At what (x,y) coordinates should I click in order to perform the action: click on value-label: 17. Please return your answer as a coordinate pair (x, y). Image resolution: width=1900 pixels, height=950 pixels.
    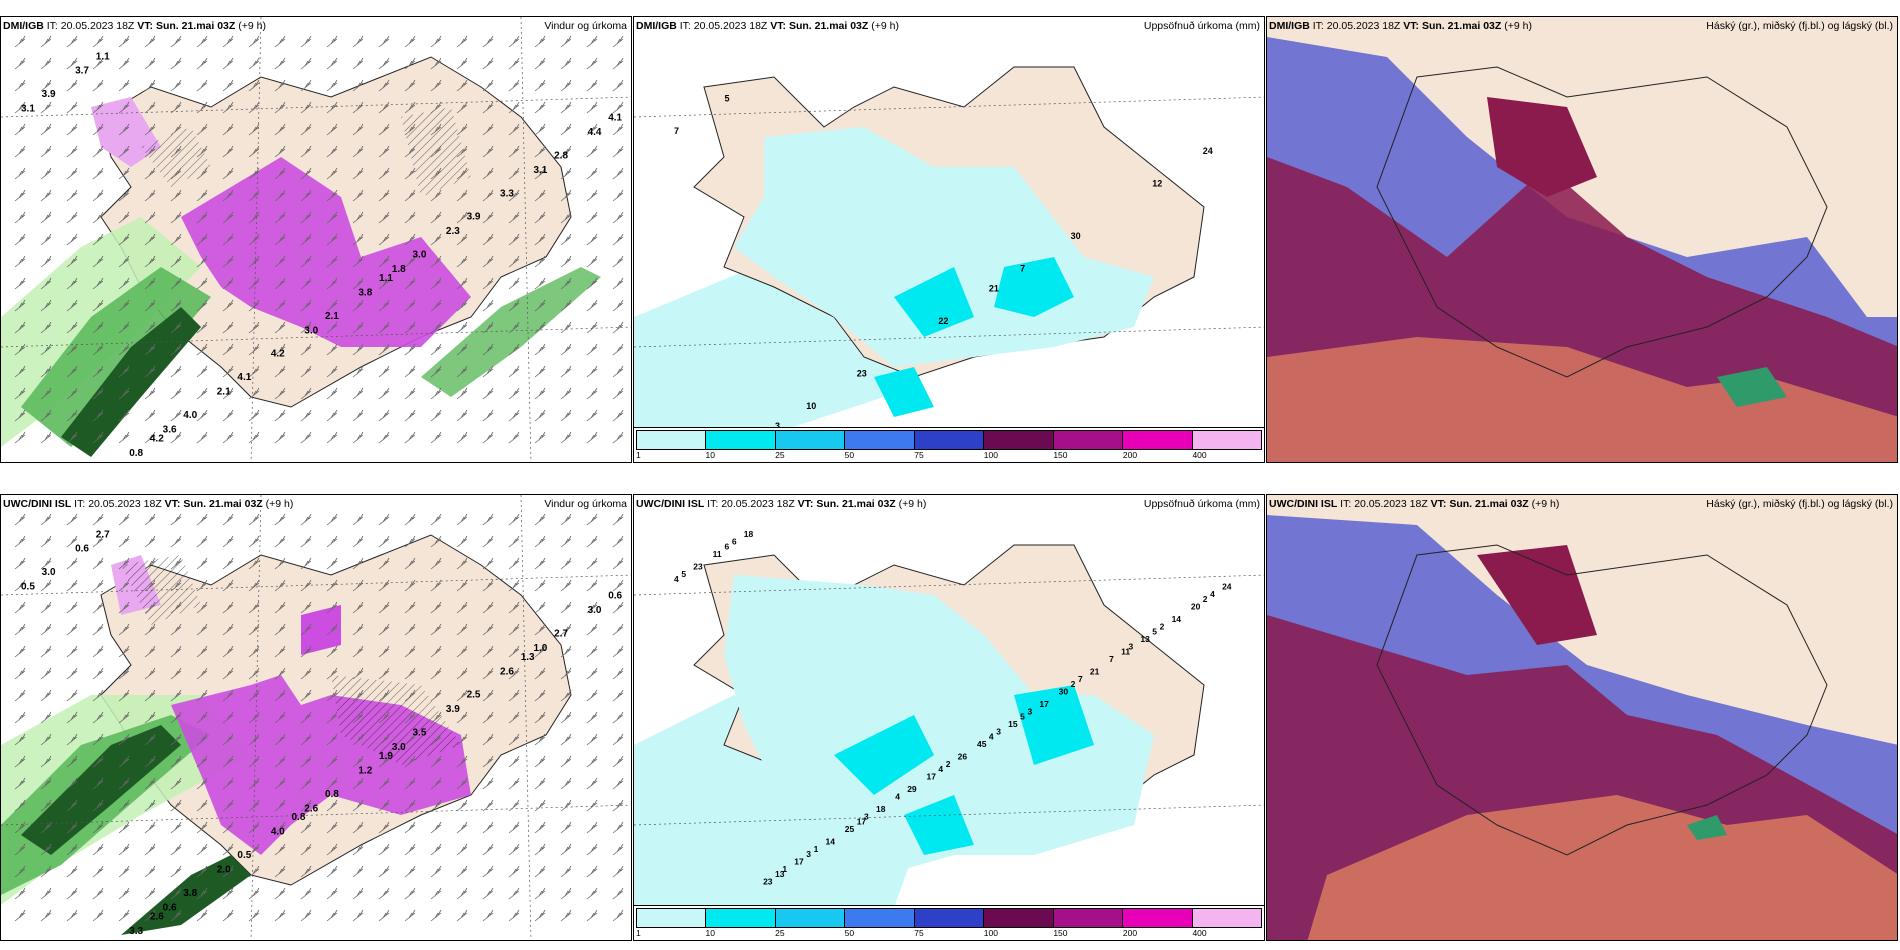
    Looking at the image, I should click on (862, 821).